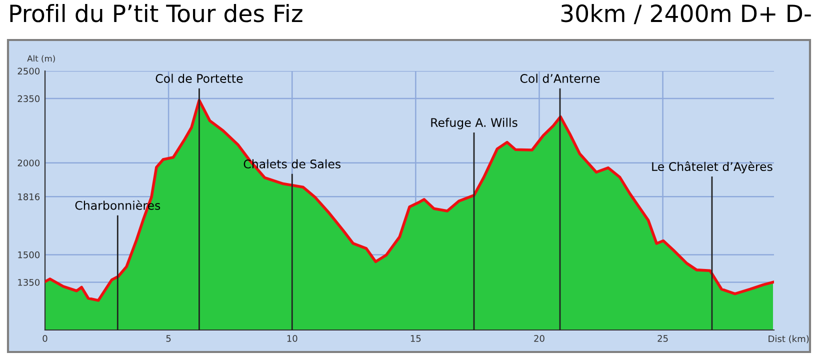 This screenshot has width=820, height=361. Describe the element at coordinates (788, 339) in the screenshot. I see `x-axis-title: Dist (km)` at that location.